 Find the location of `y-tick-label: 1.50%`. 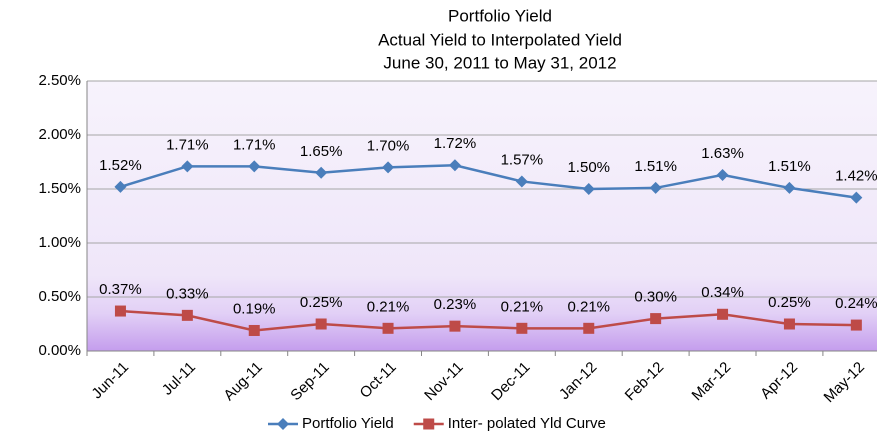

y-tick-label: 1.50% is located at coordinates (59, 188).